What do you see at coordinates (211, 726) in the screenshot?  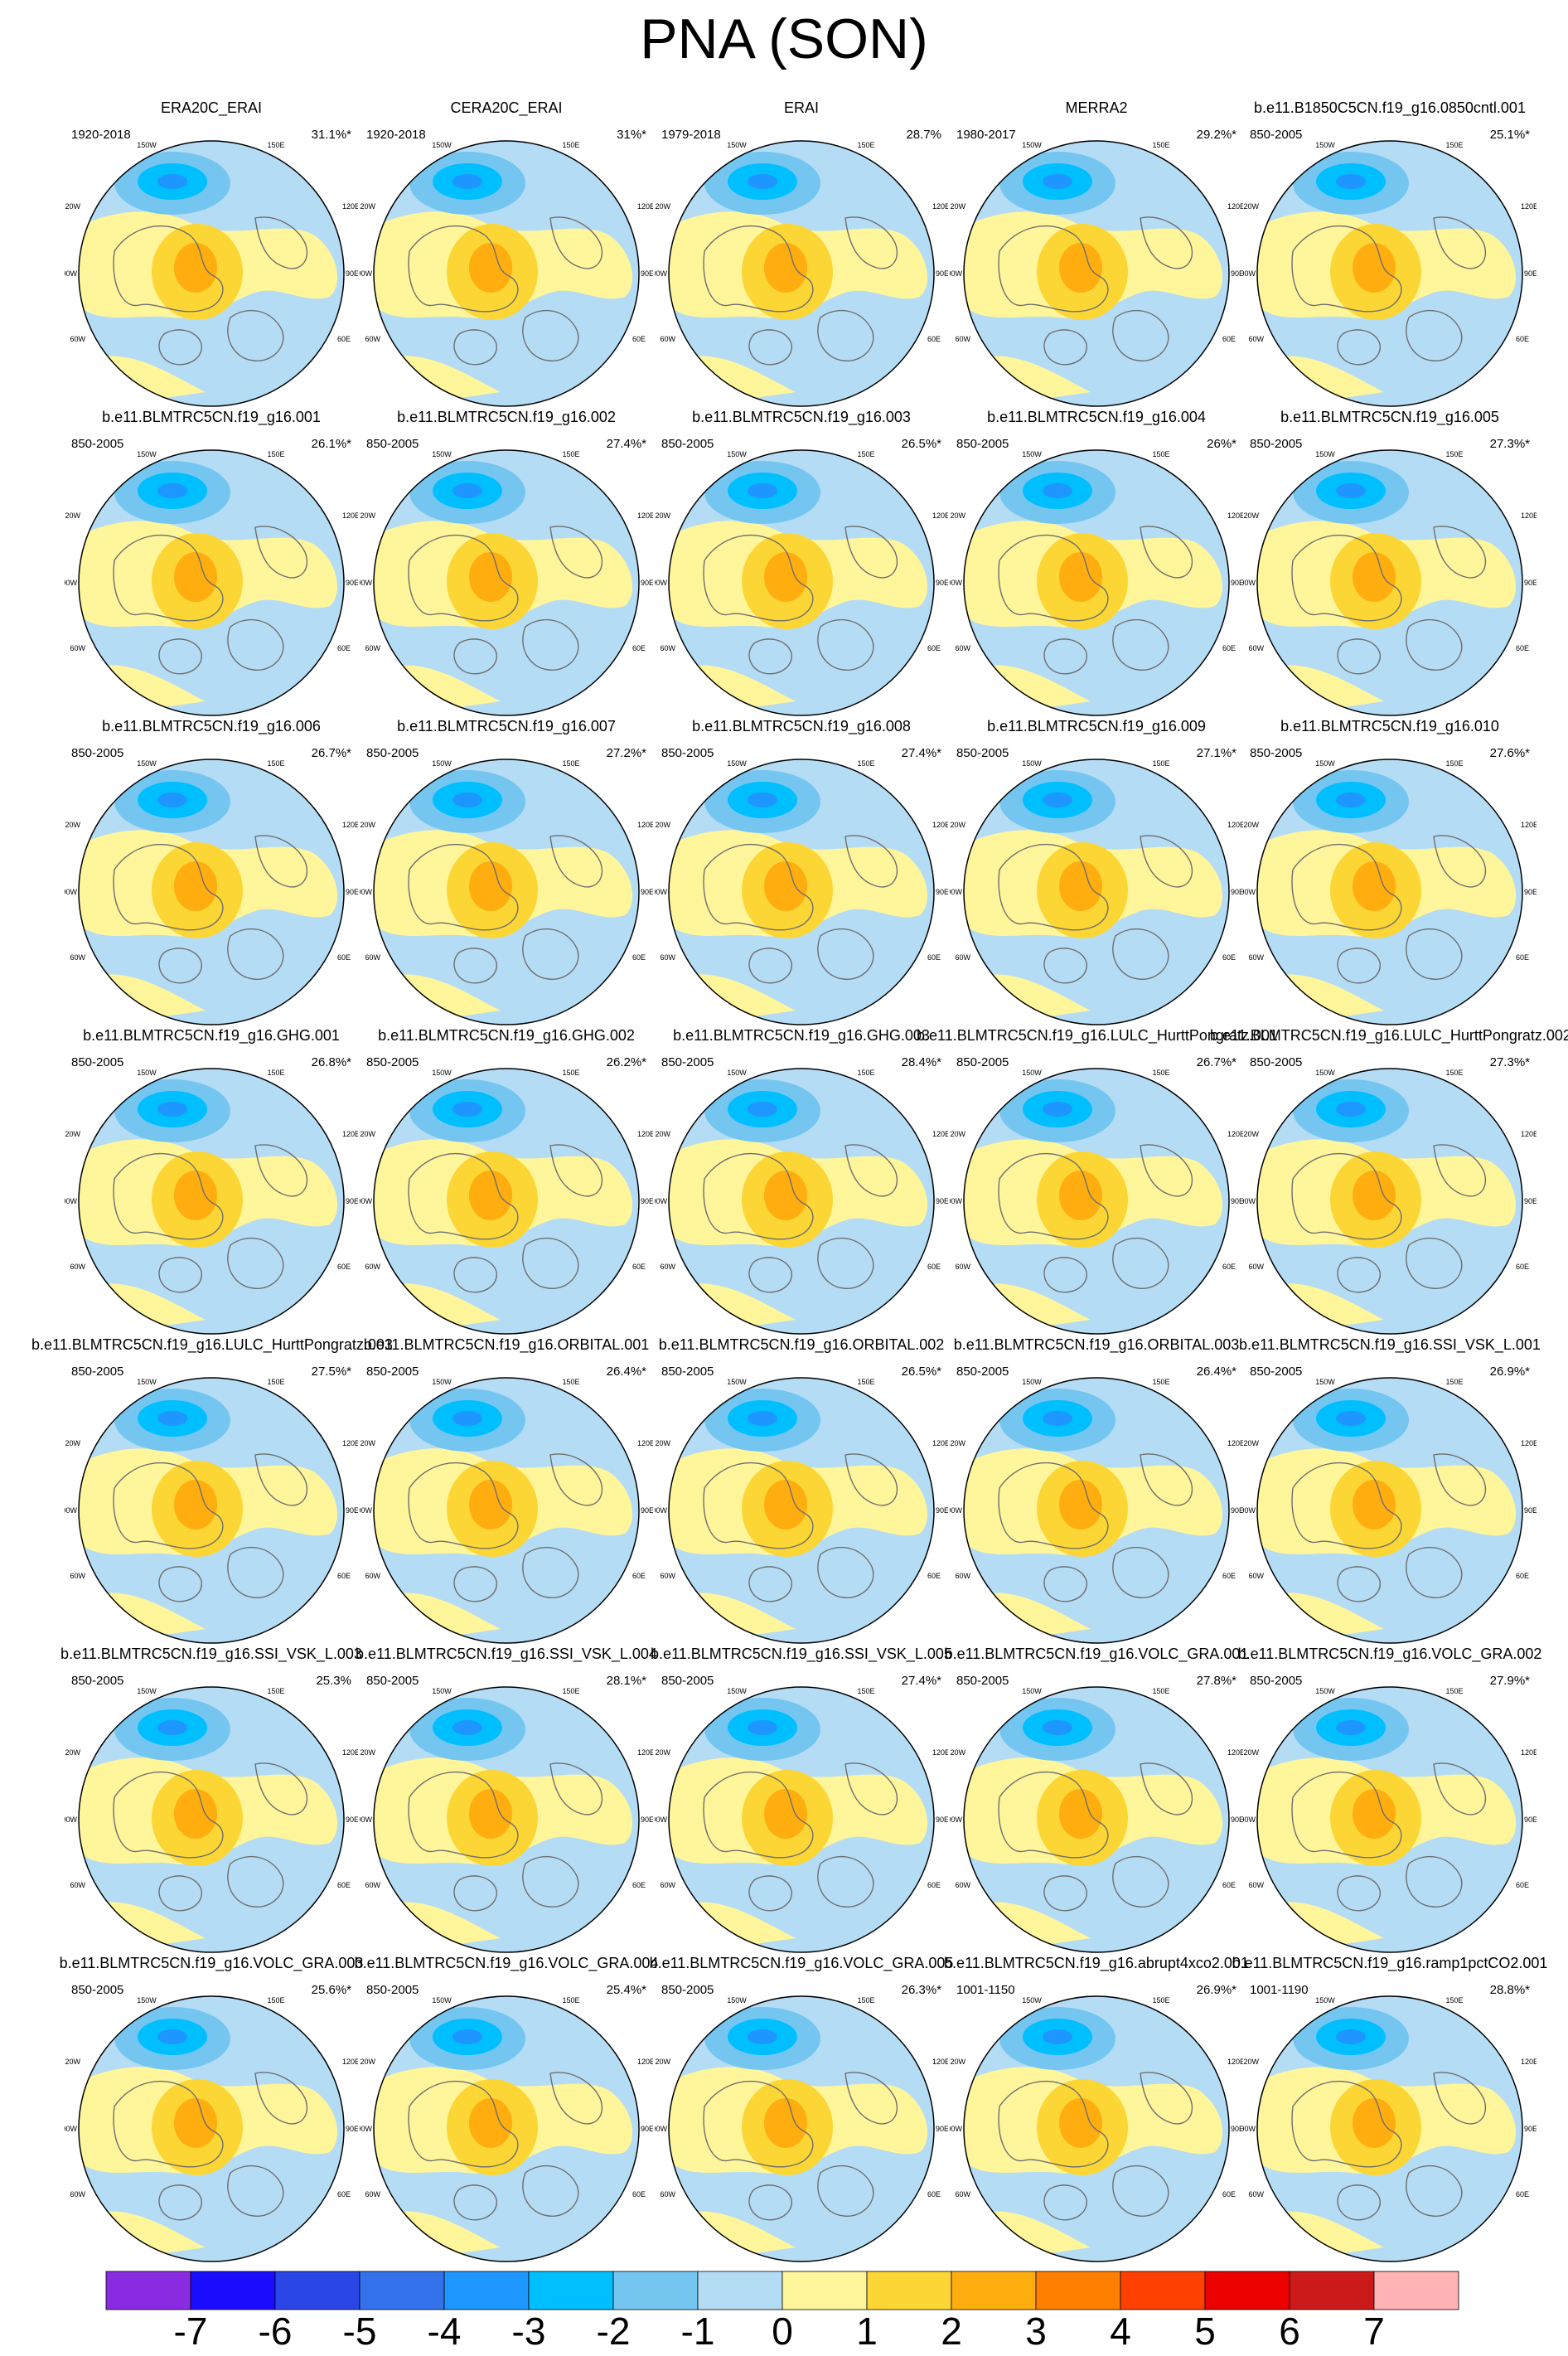 I see `panel-title: b.e11.BLMTRC5CN.f19_g16.006` at bounding box center [211, 726].